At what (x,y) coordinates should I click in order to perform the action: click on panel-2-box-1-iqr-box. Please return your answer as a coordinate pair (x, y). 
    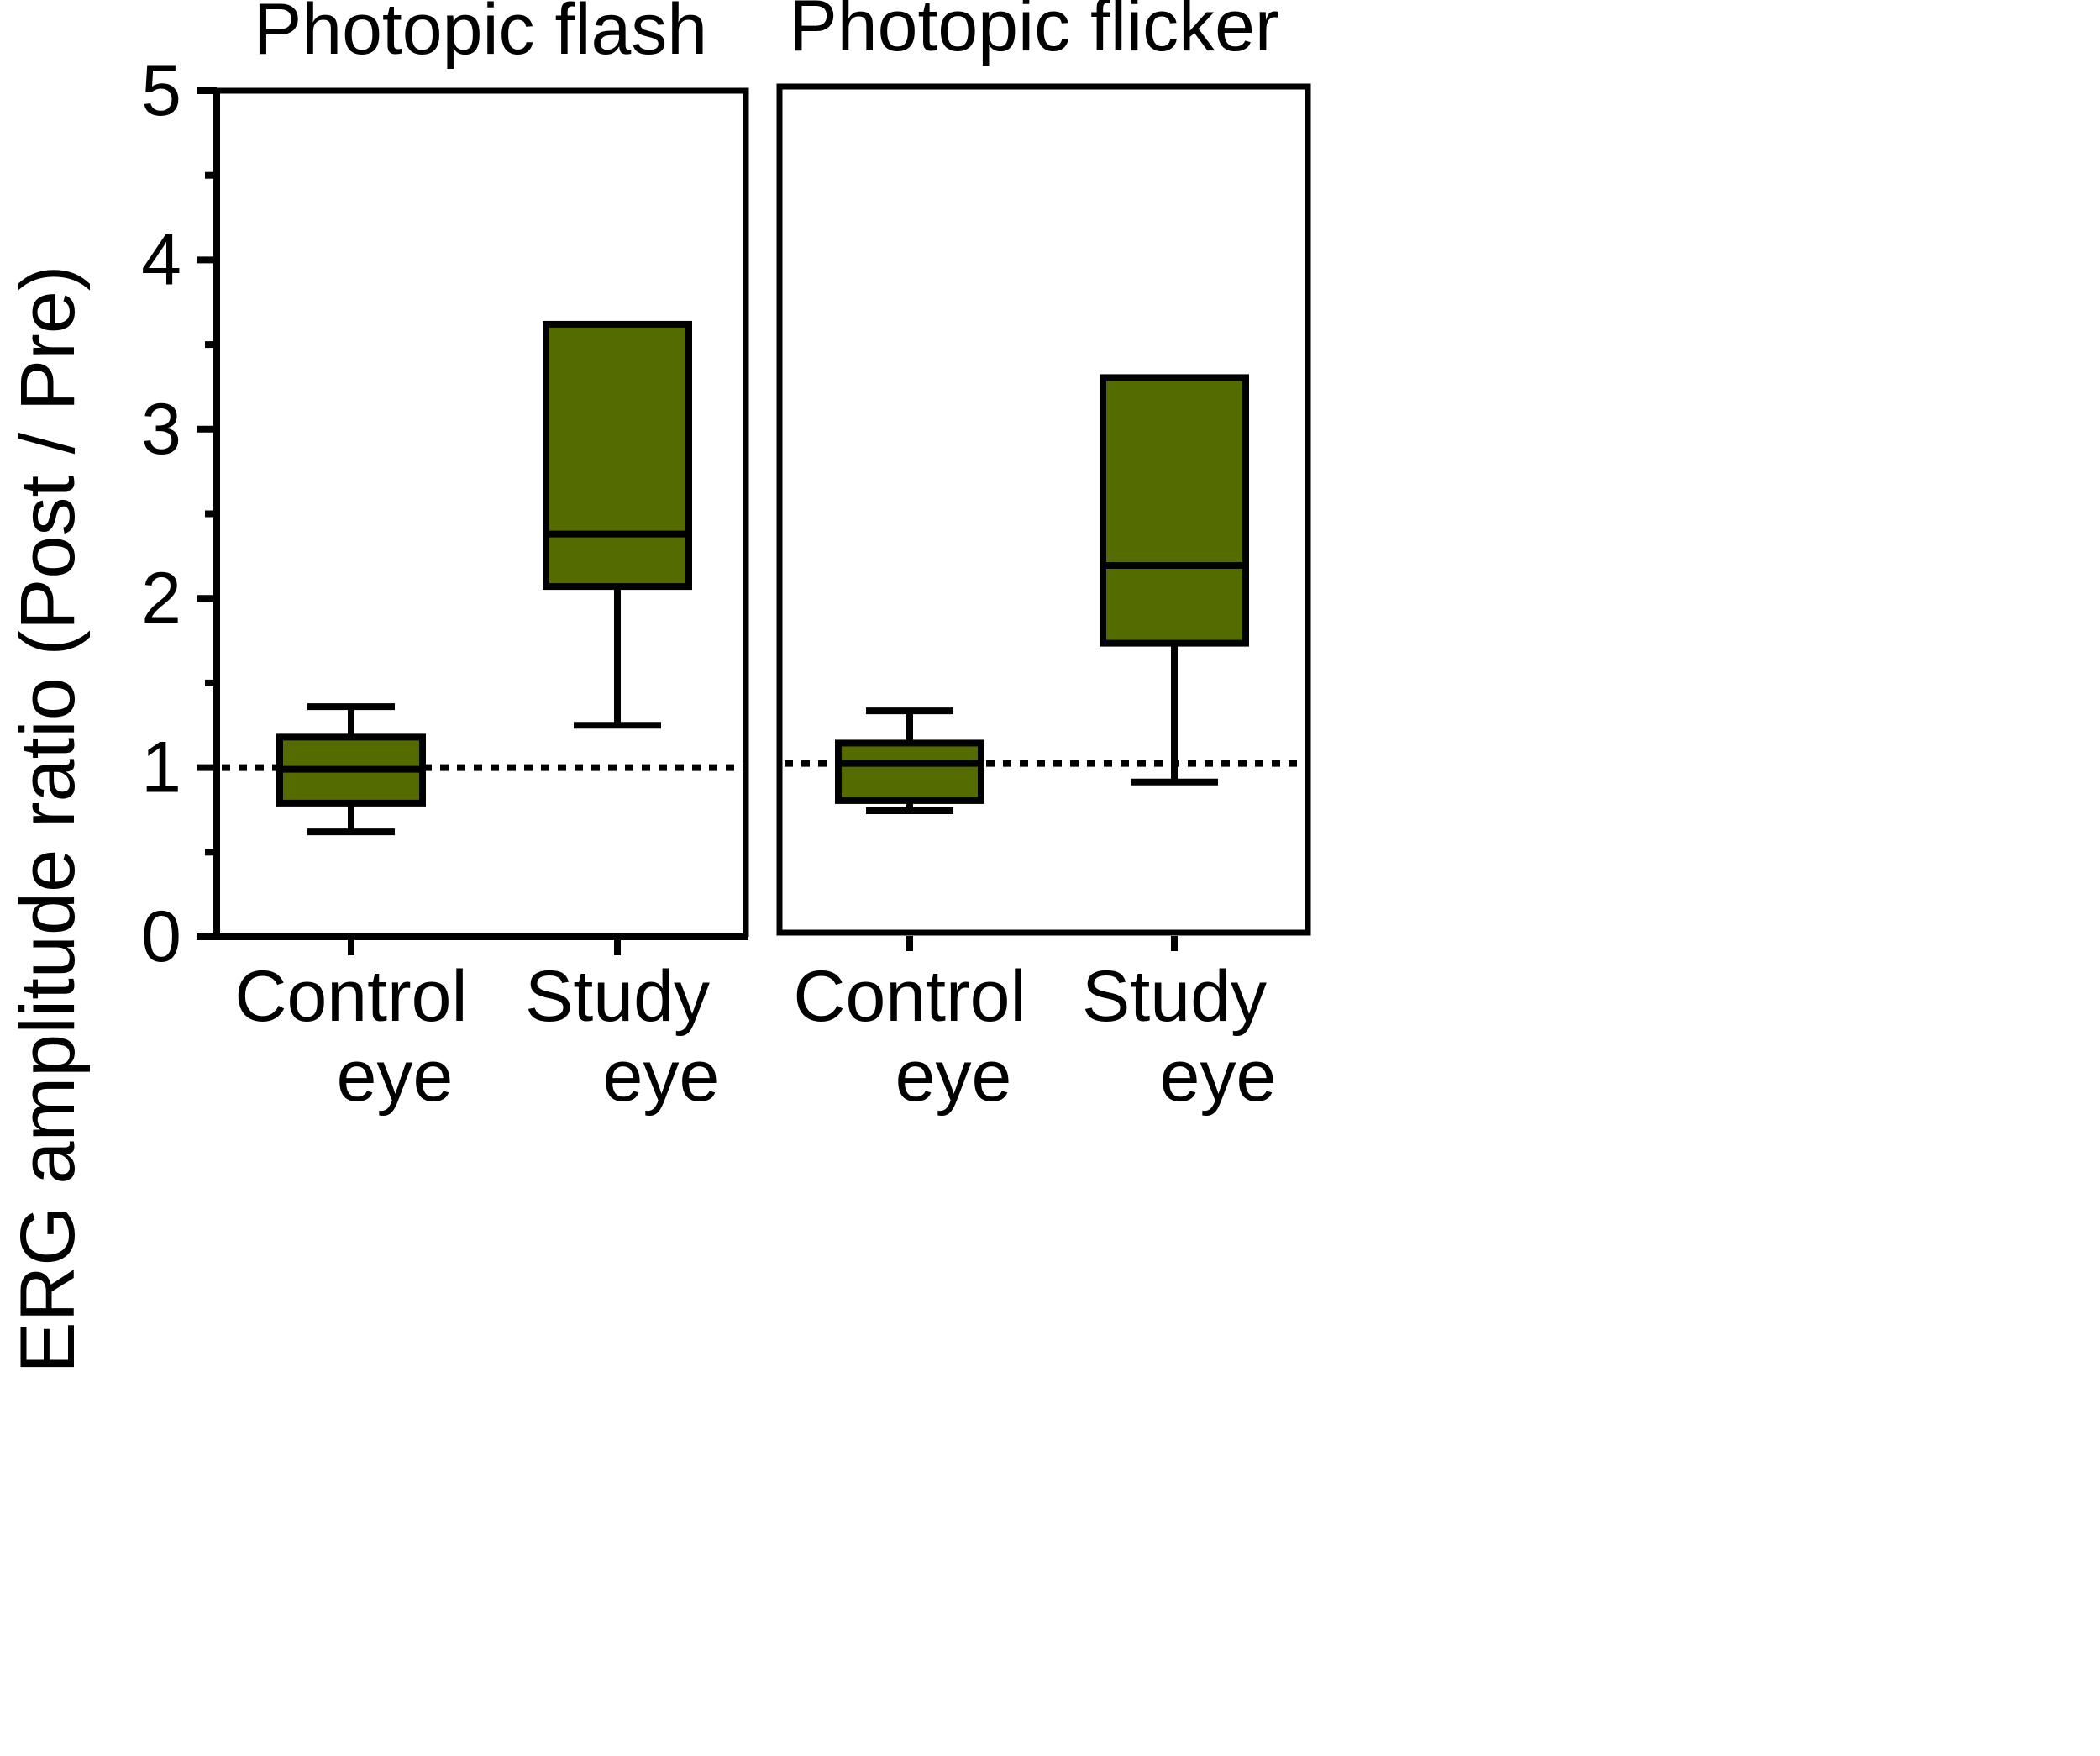
    Looking at the image, I should click on (909, 772).